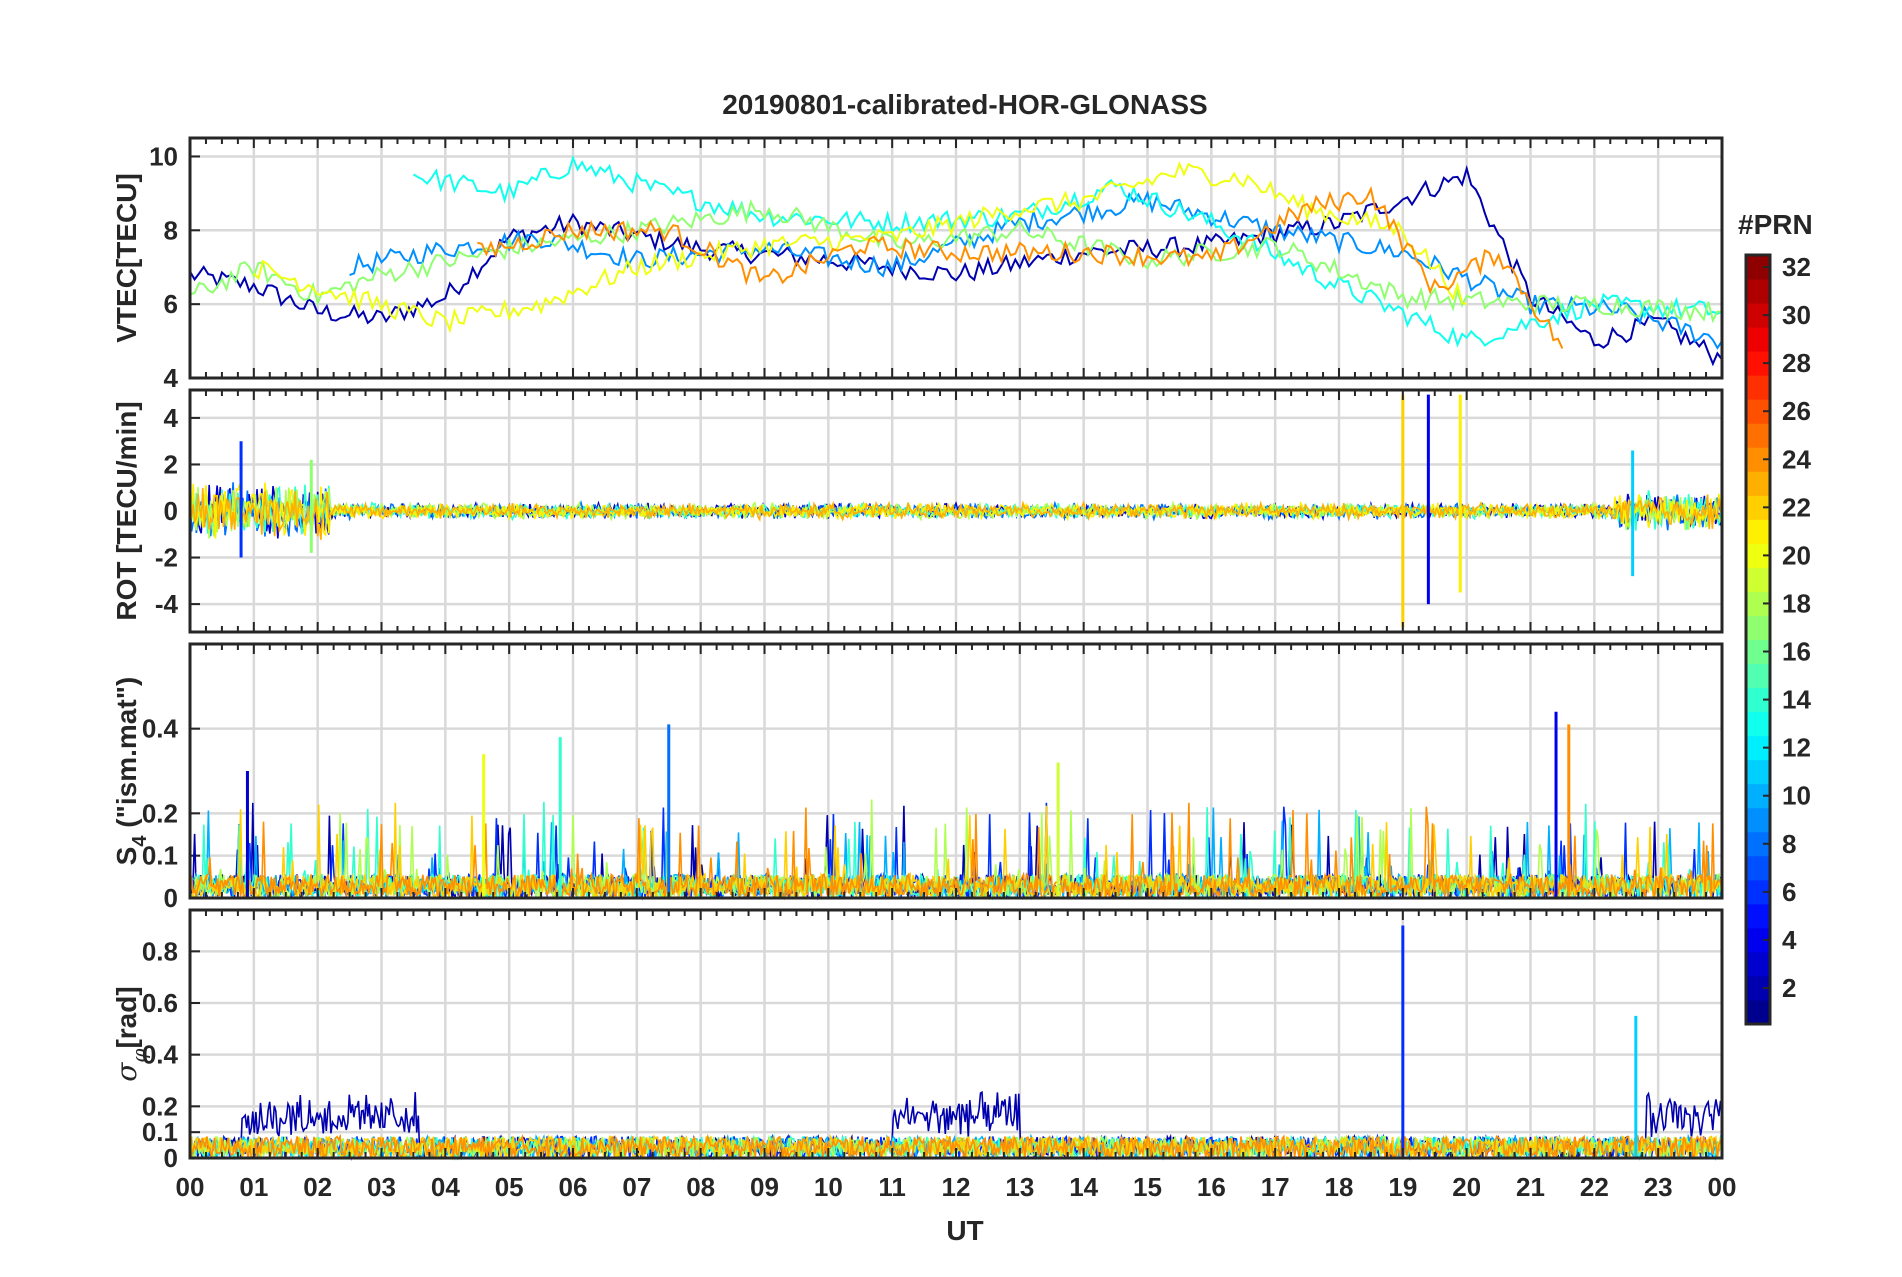 This screenshot has width=1902, height=1277. What do you see at coordinates (1594, 1187) in the screenshot?
I see `x-tick-label: 22` at bounding box center [1594, 1187].